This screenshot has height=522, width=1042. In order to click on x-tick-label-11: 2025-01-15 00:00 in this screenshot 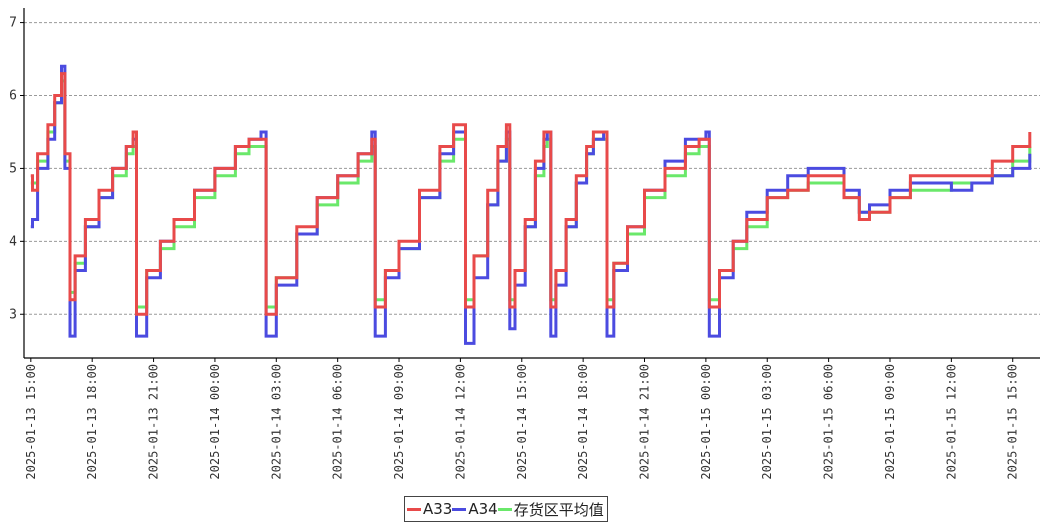, I will do `click(706, 422)`.